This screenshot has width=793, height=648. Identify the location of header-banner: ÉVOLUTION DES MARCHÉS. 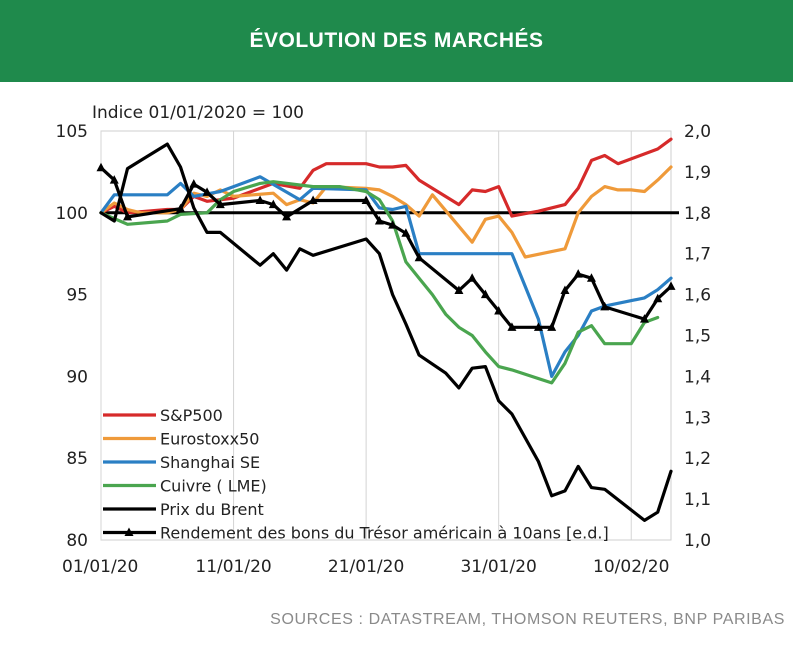
(396, 41).